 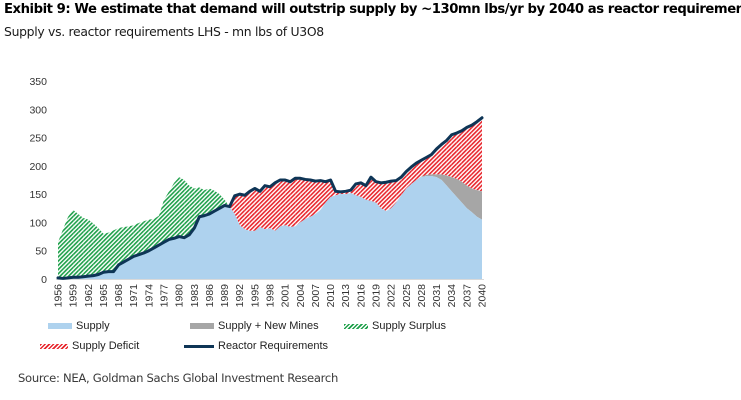 What do you see at coordinates (268, 326) in the screenshot?
I see `legend-label-new-mines: Supply + New Mines` at bounding box center [268, 326].